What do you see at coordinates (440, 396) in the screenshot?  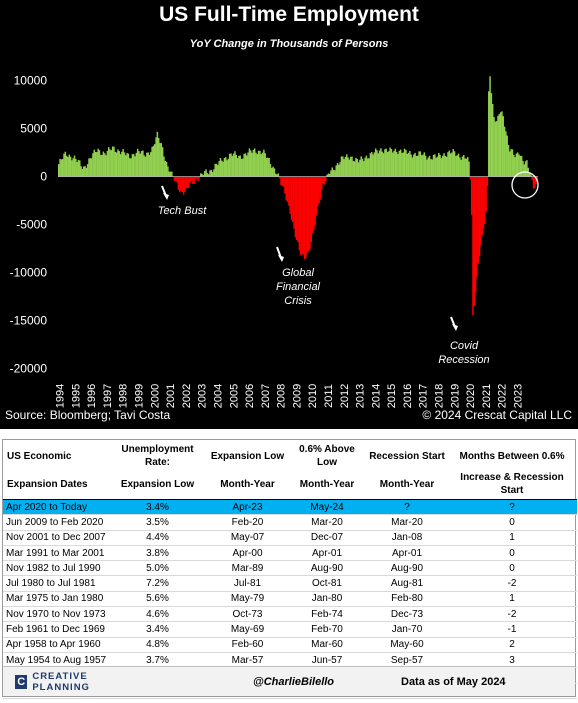 I see `x-tick-label: 2018` at bounding box center [440, 396].